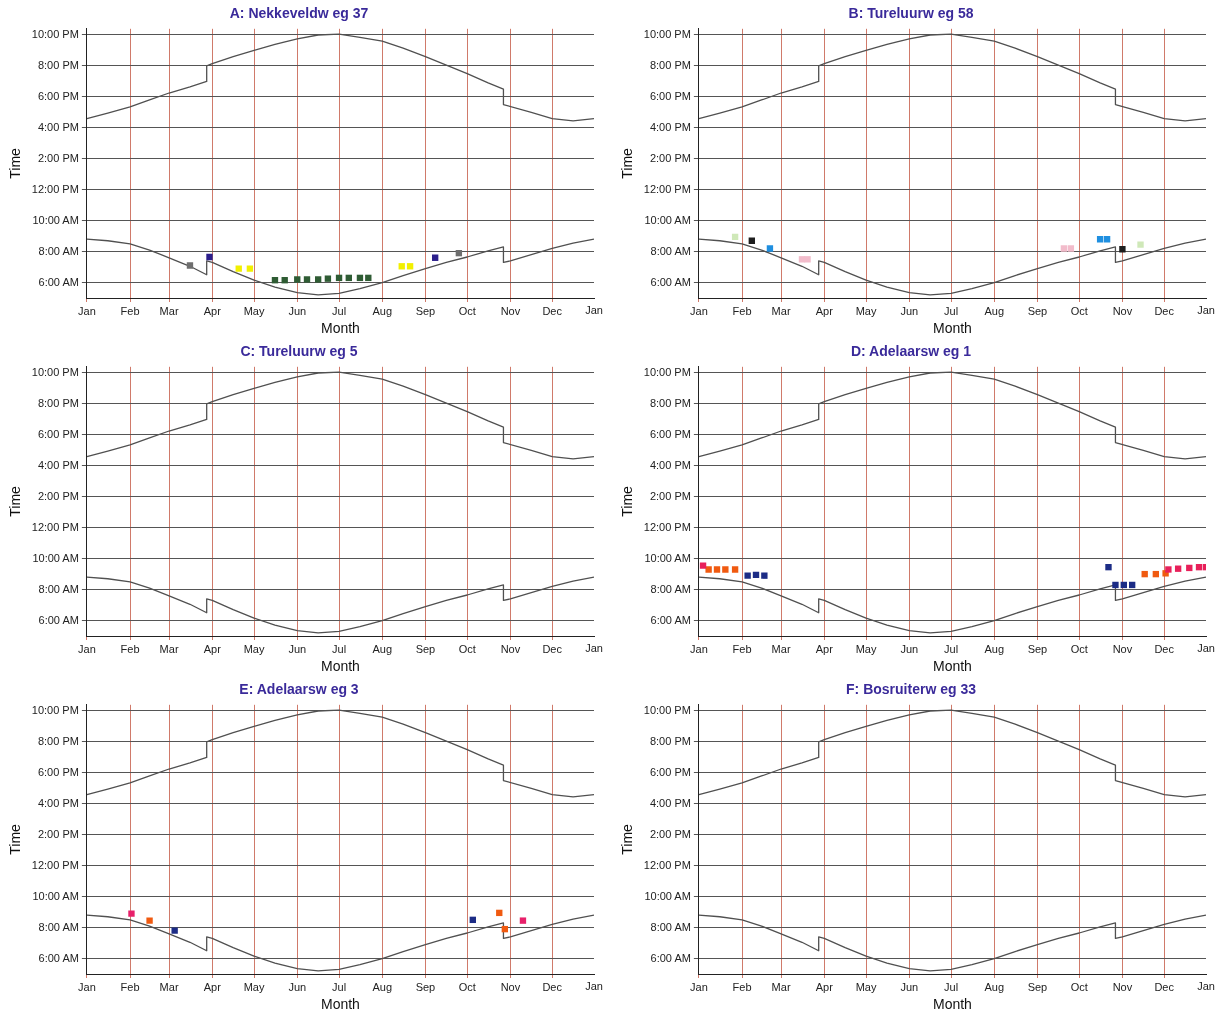 This screenshot has width=1224, height=1016. Describe the element at coordinates (299, 351) in the screenshot. I see `chart-title: C: Tureluurw eg 5` at that location.